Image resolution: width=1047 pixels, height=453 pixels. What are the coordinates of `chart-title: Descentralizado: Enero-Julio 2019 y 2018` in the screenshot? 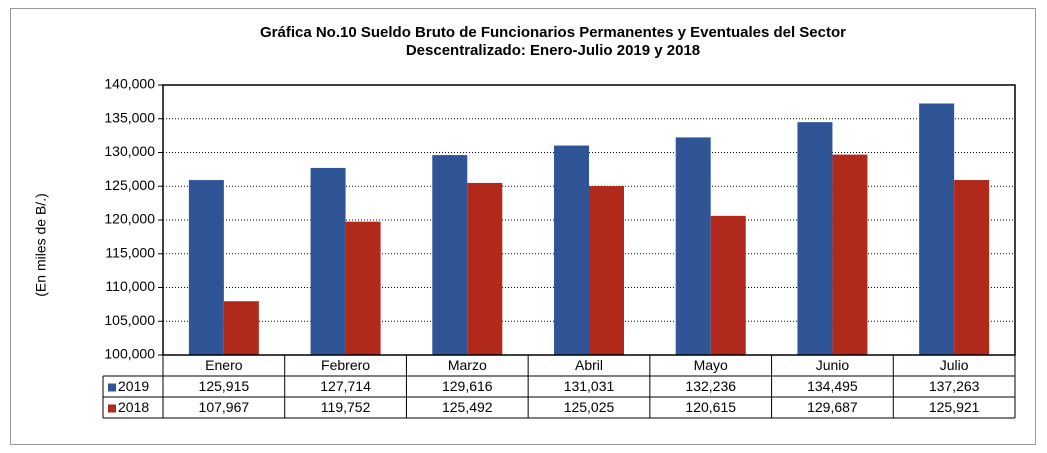 It's located at (553, 50).